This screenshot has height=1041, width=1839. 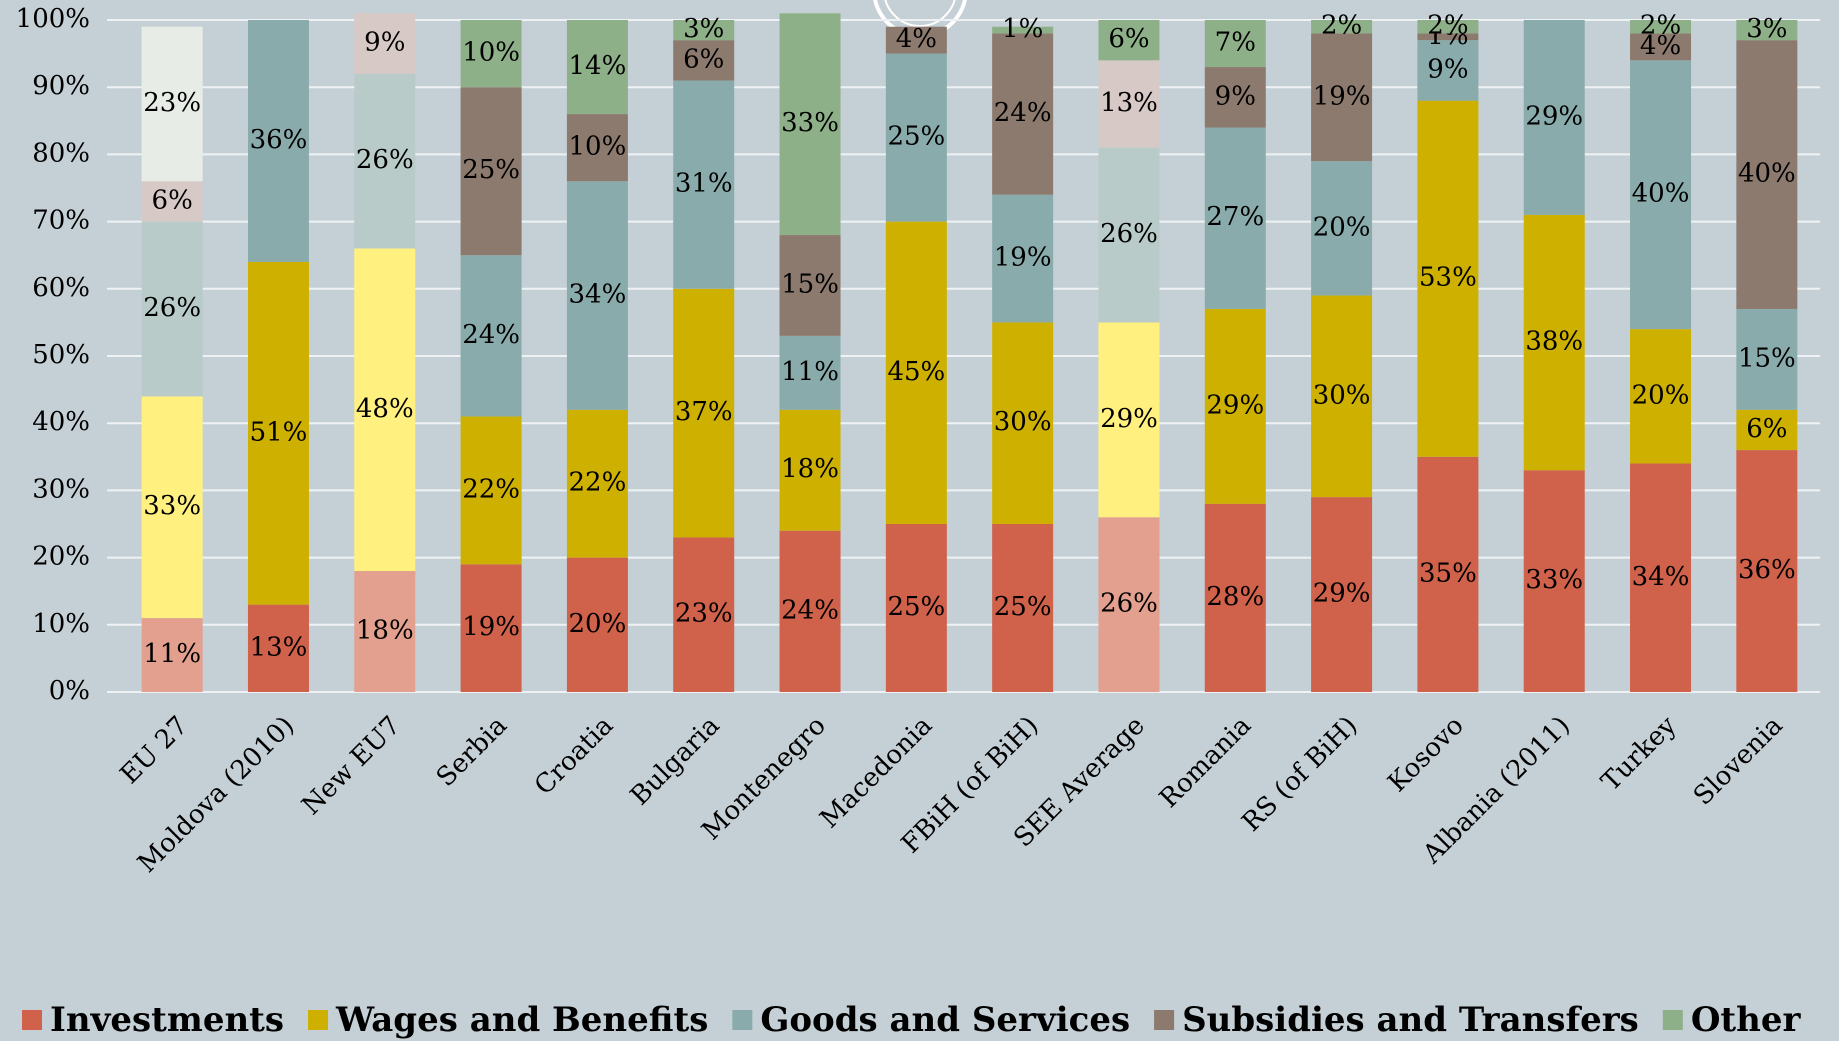 What do you see at coordinates (920, 13) in the screenshot?
I see `decoration` at bounding box center [920, 13].